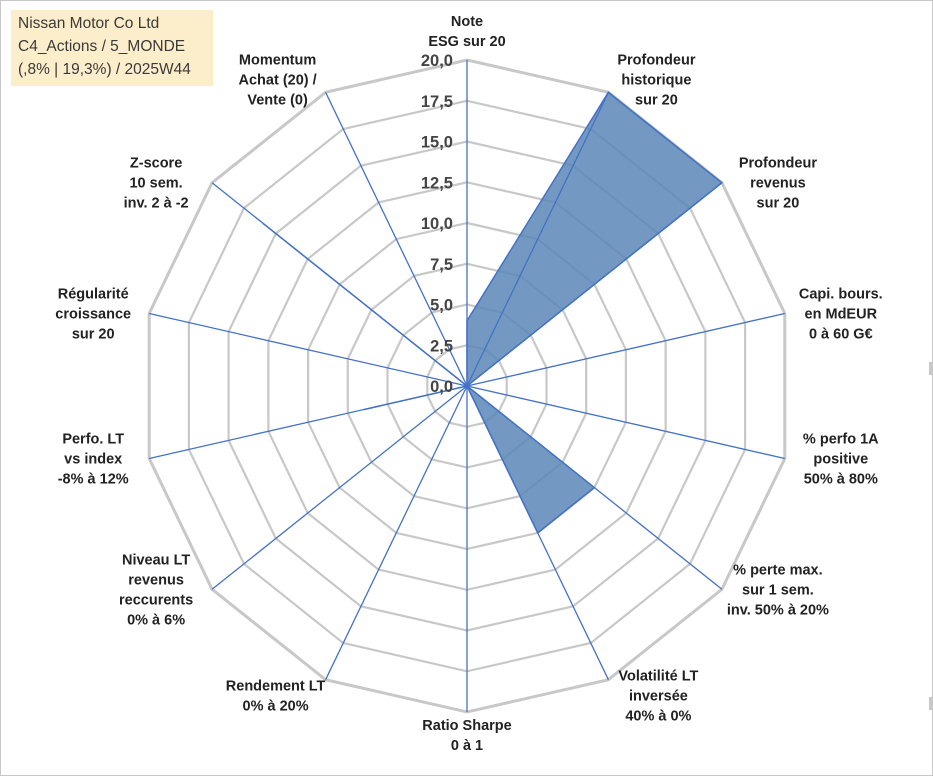  I want to click on axis-label: % perfo 1A positive 50% à 80%, so click(841, 460).